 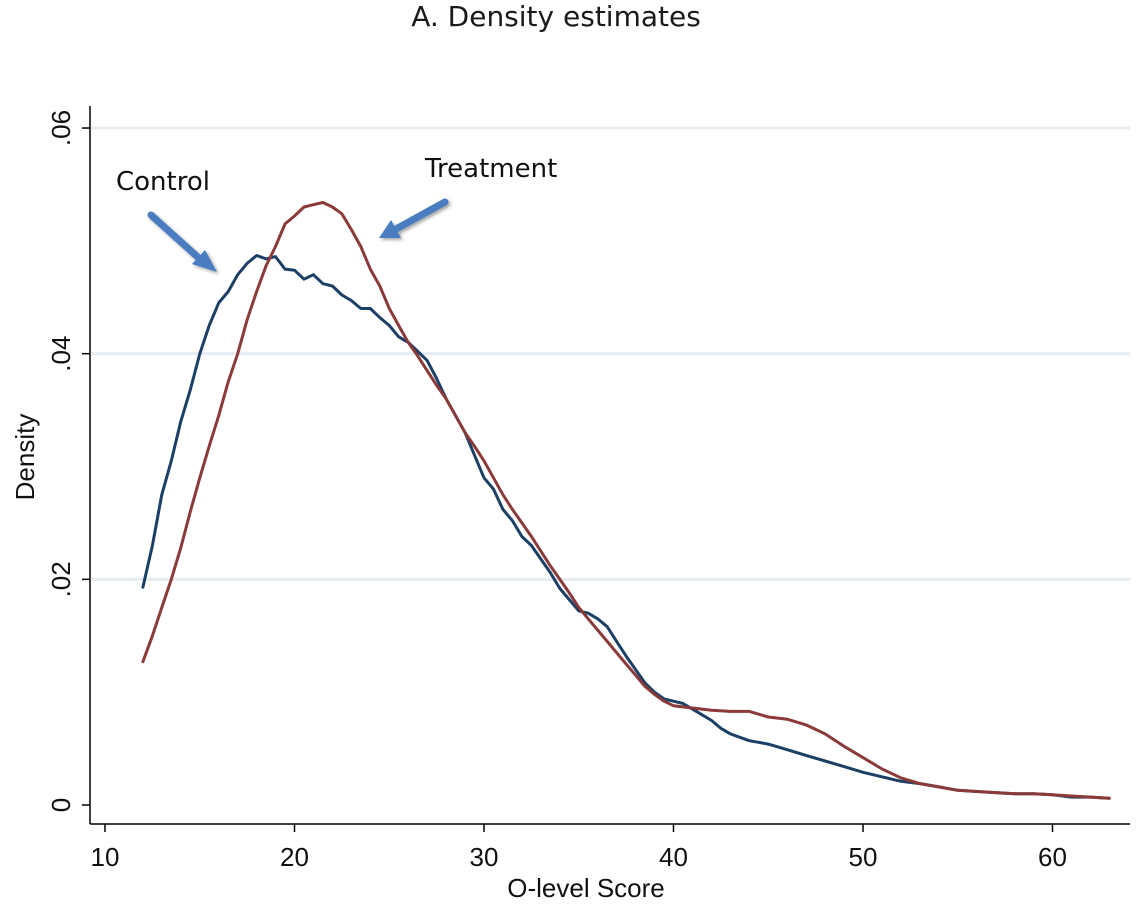 I want to click on y-tick-label: 0, so click(x=61, y=805).